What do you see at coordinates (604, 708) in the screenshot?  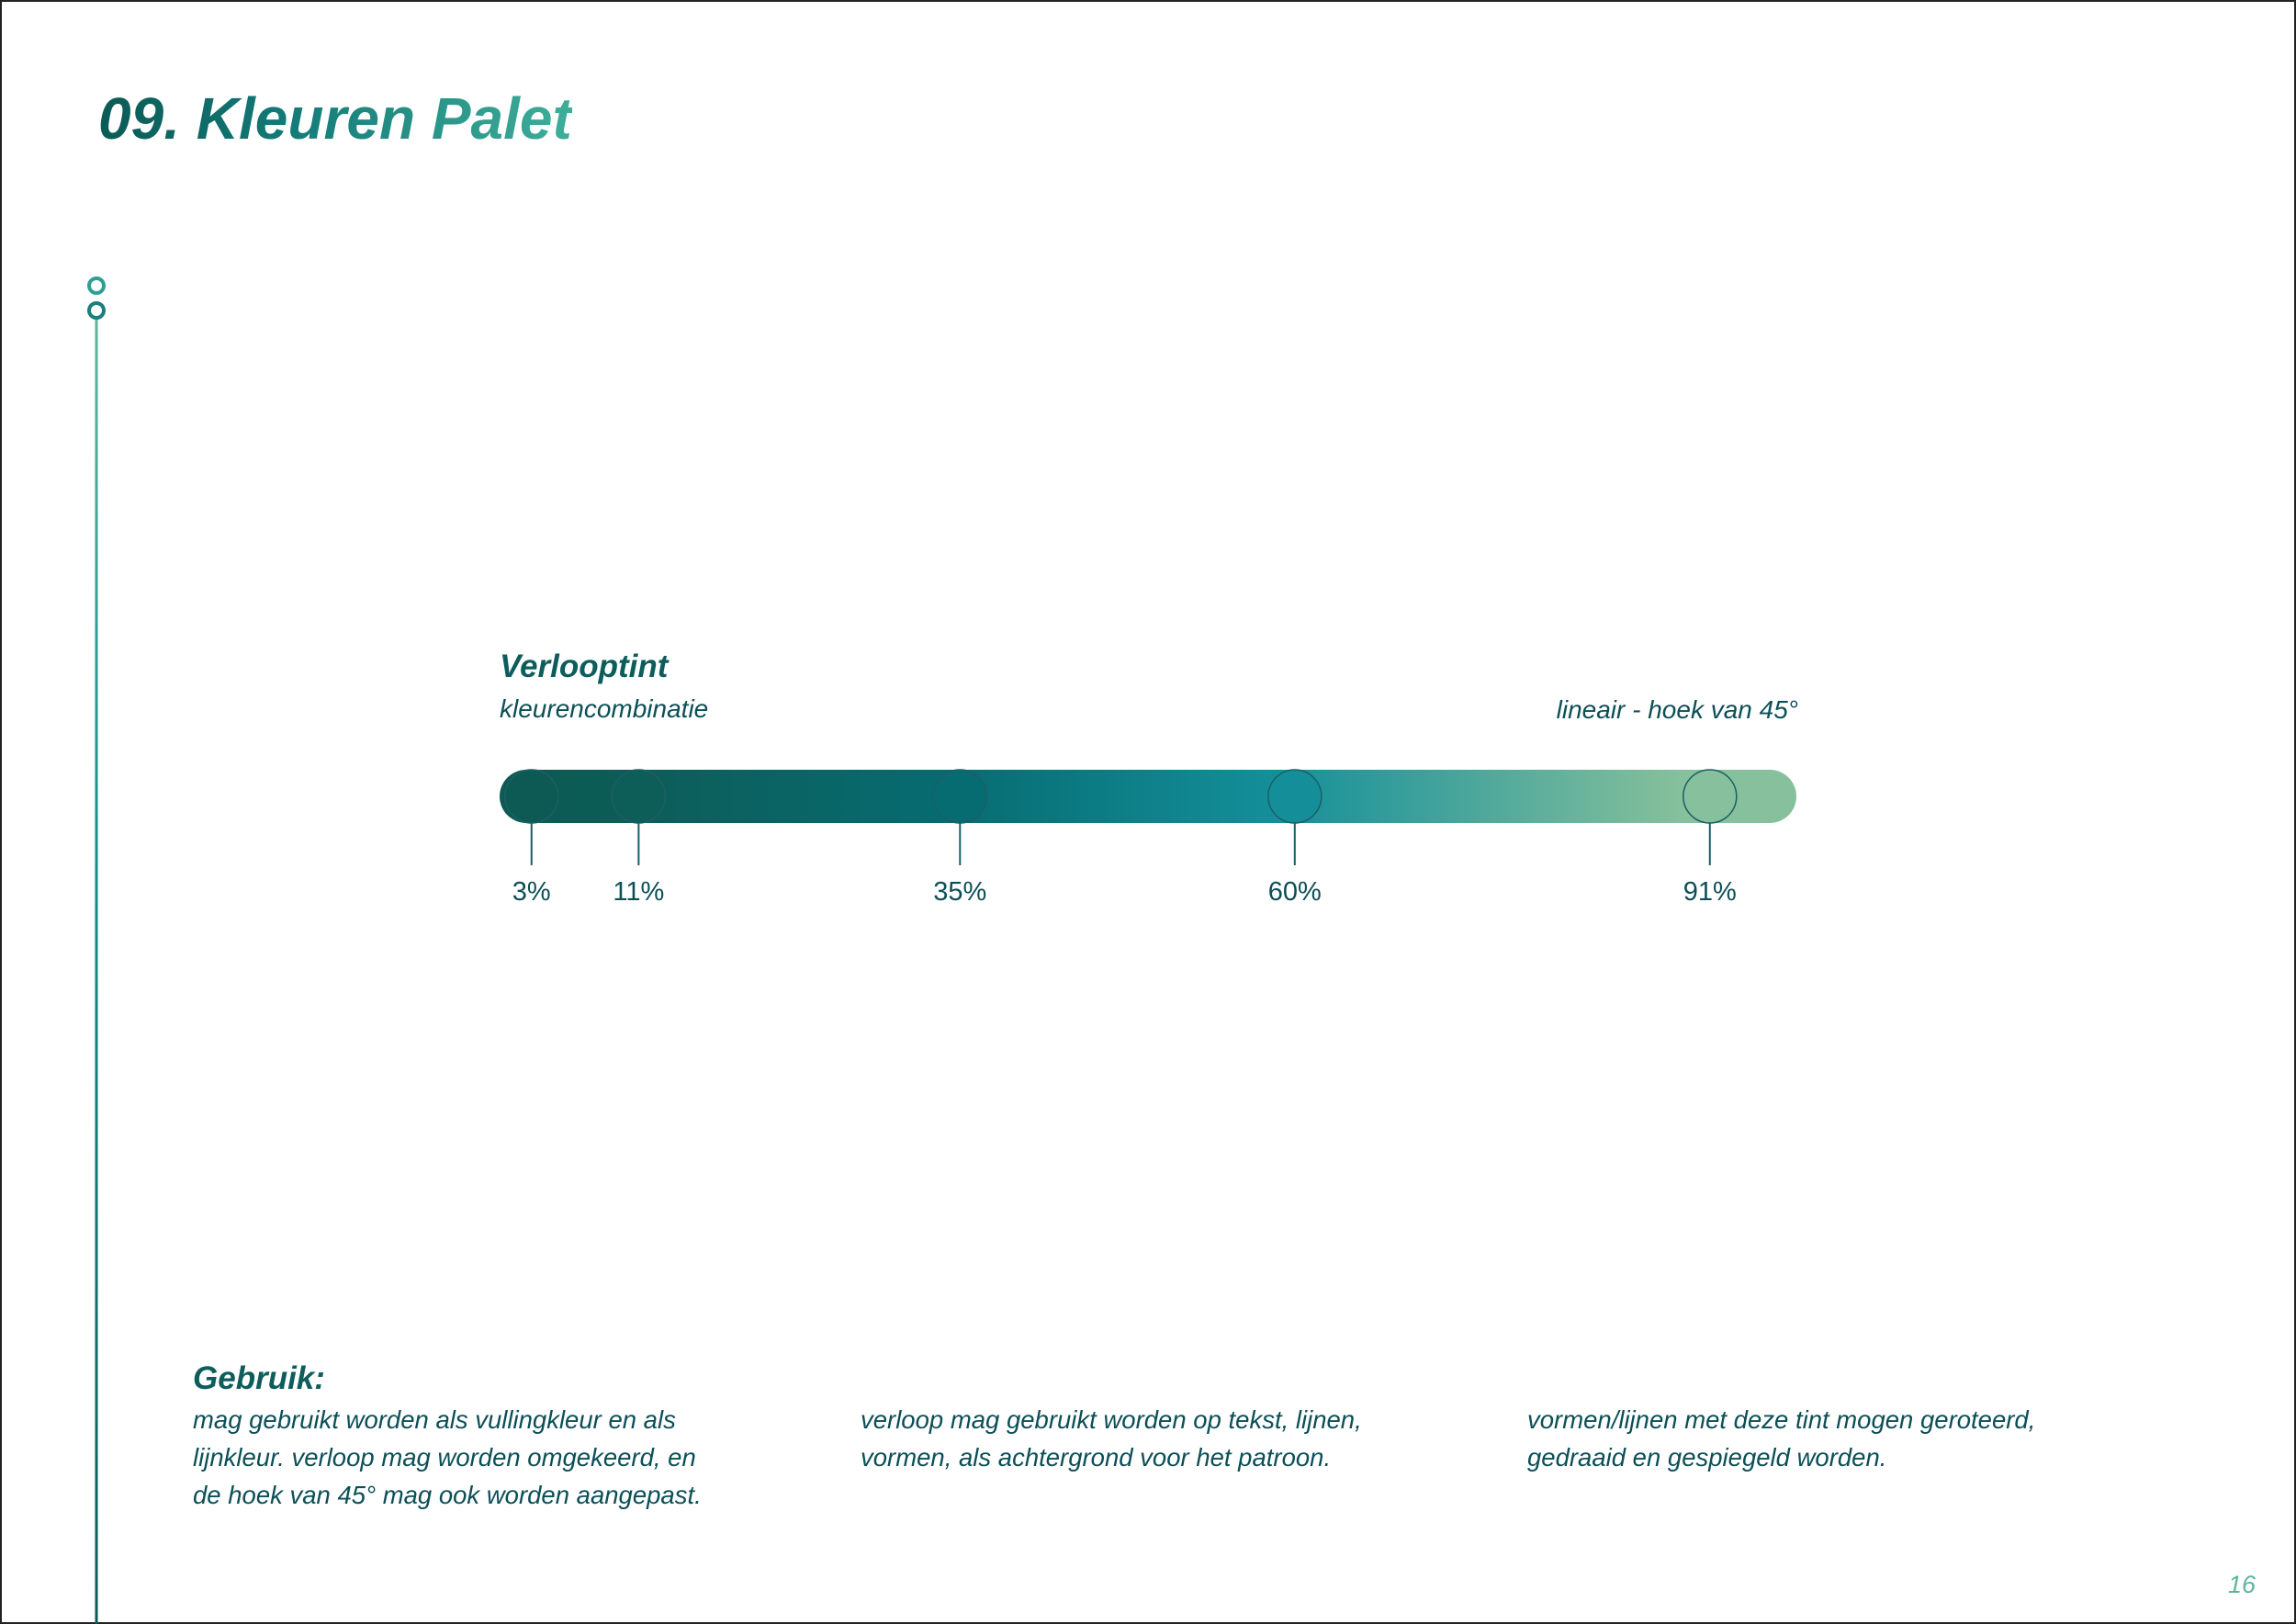 I see `gradient-subtitle: kleurencombinatie` at bounding box center [604, 708].